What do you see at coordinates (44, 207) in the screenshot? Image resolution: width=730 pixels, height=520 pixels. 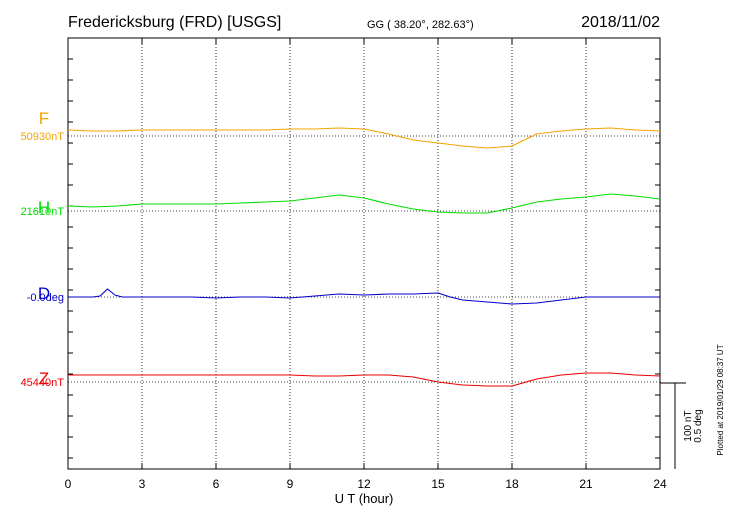 I see `series-name-h: H` at bounding box center [44, 207].